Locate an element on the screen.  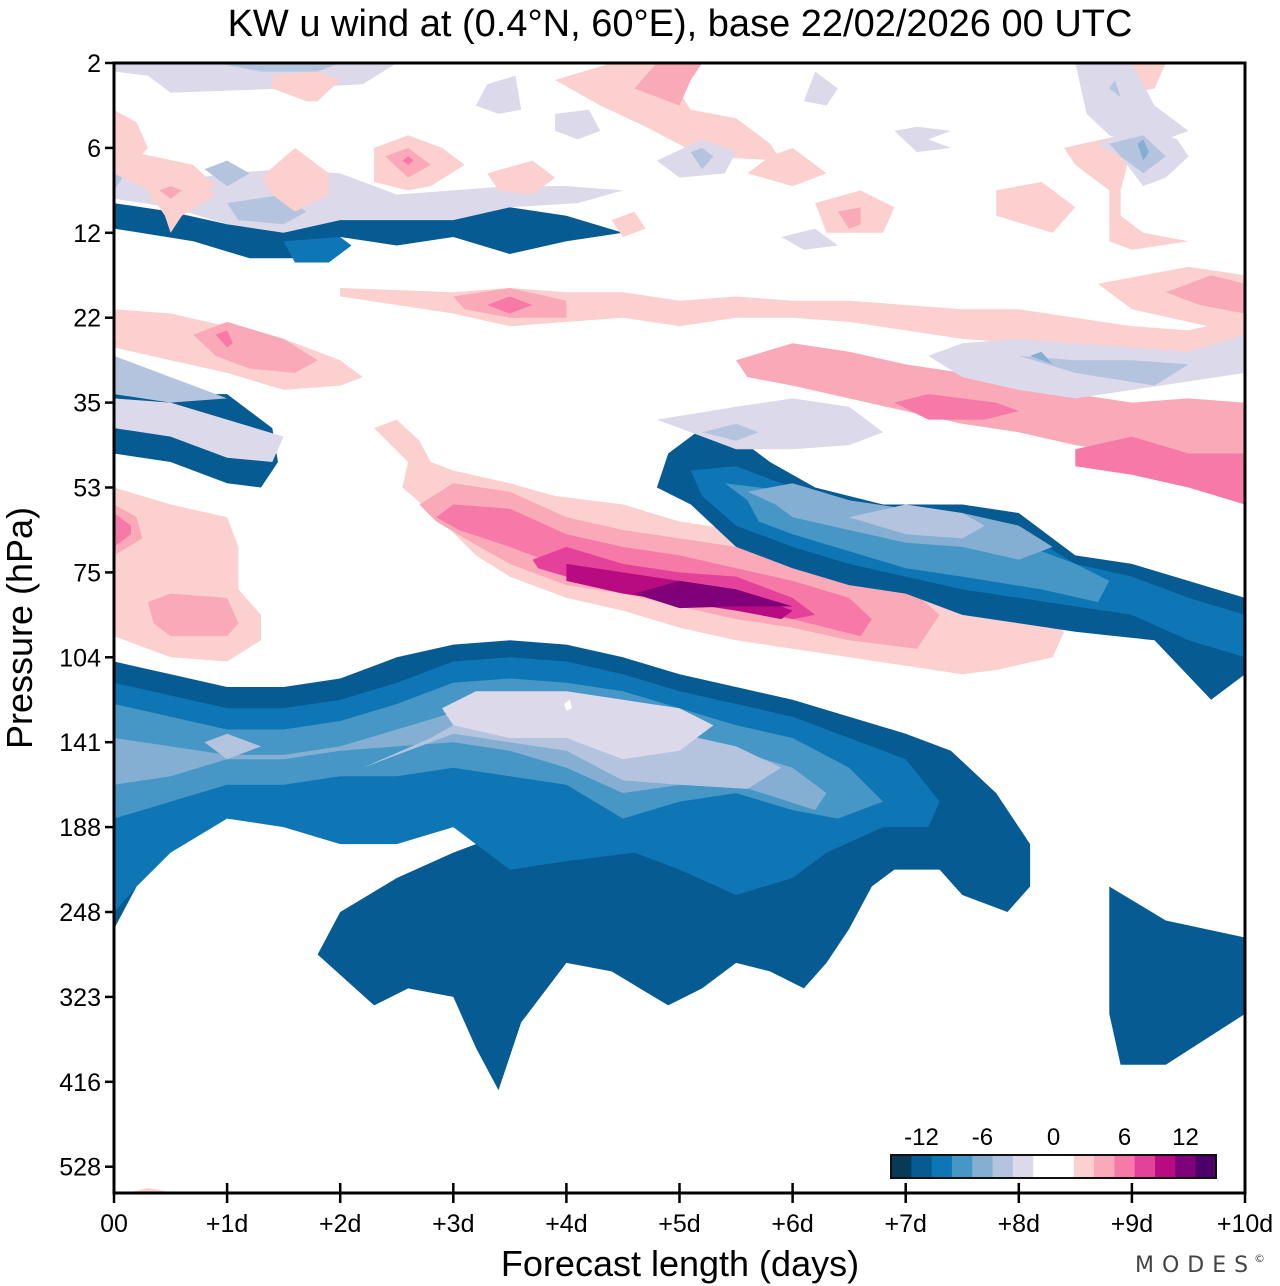
y-tick-label: 35 is located at coordinates (87, 404).